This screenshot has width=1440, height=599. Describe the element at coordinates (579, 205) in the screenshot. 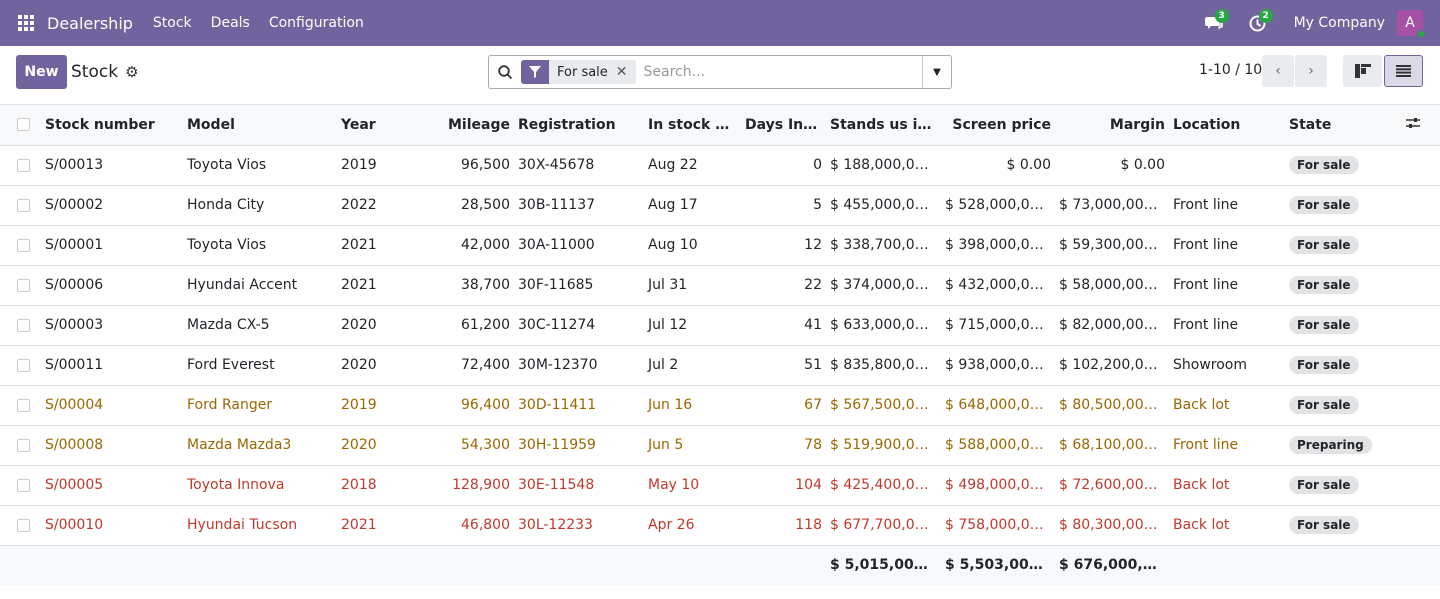

I see `cell-registration: 30B-11137` at that location.